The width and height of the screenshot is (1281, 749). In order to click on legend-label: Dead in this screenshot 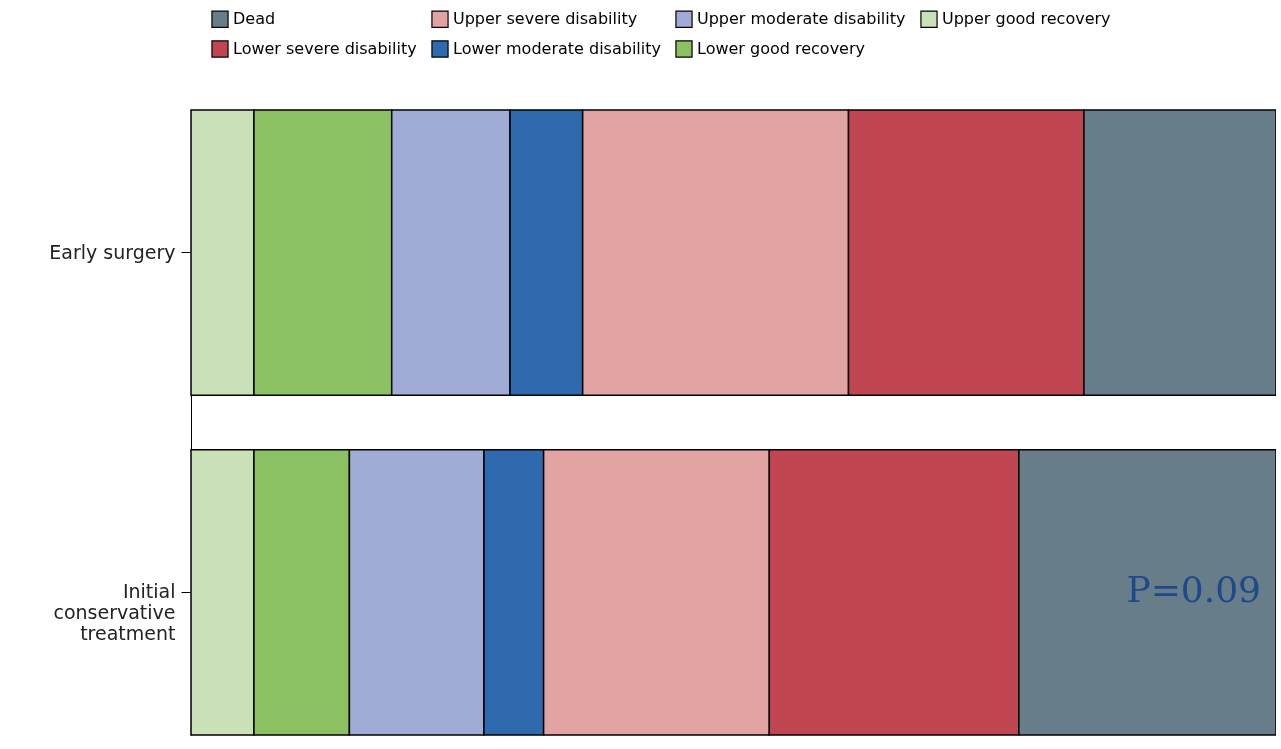, I will do `click(254, 19)`.